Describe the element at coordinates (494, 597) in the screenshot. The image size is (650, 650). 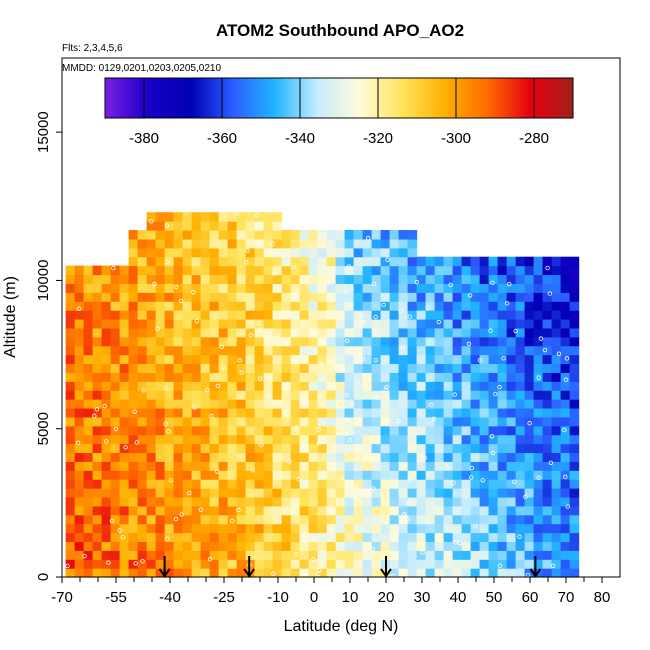
I see `x-tick-label: 50` at that location.